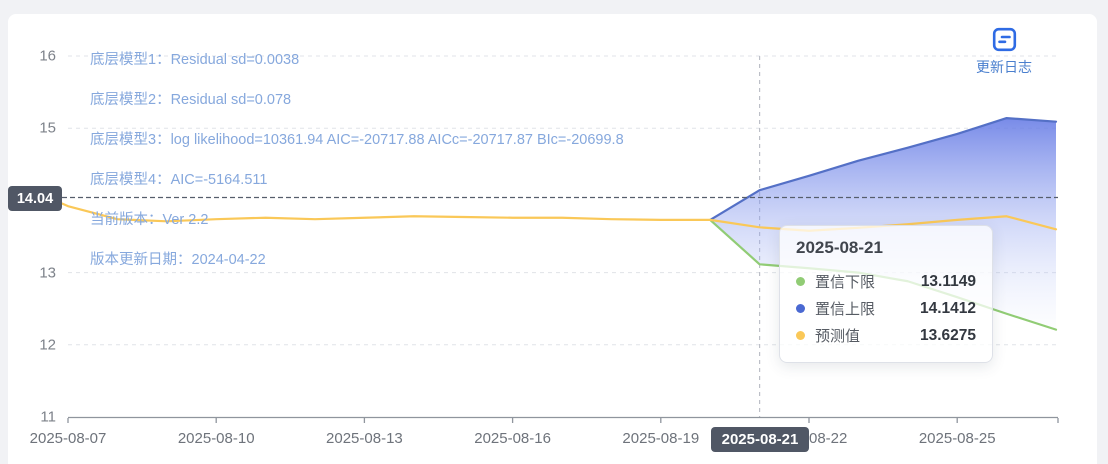 This screenshot has width=1108, height=464. I want to click on y-tick-label: 12, so click(47, 345).